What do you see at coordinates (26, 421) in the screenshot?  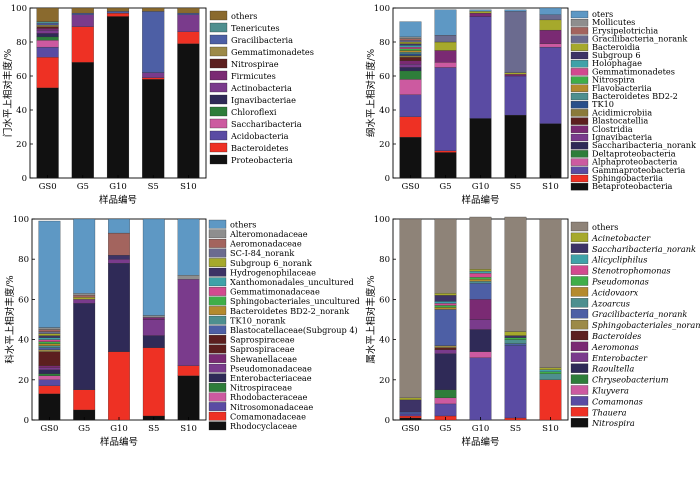 I see `y-tick-label: 0` at bounding box center [26, 421].